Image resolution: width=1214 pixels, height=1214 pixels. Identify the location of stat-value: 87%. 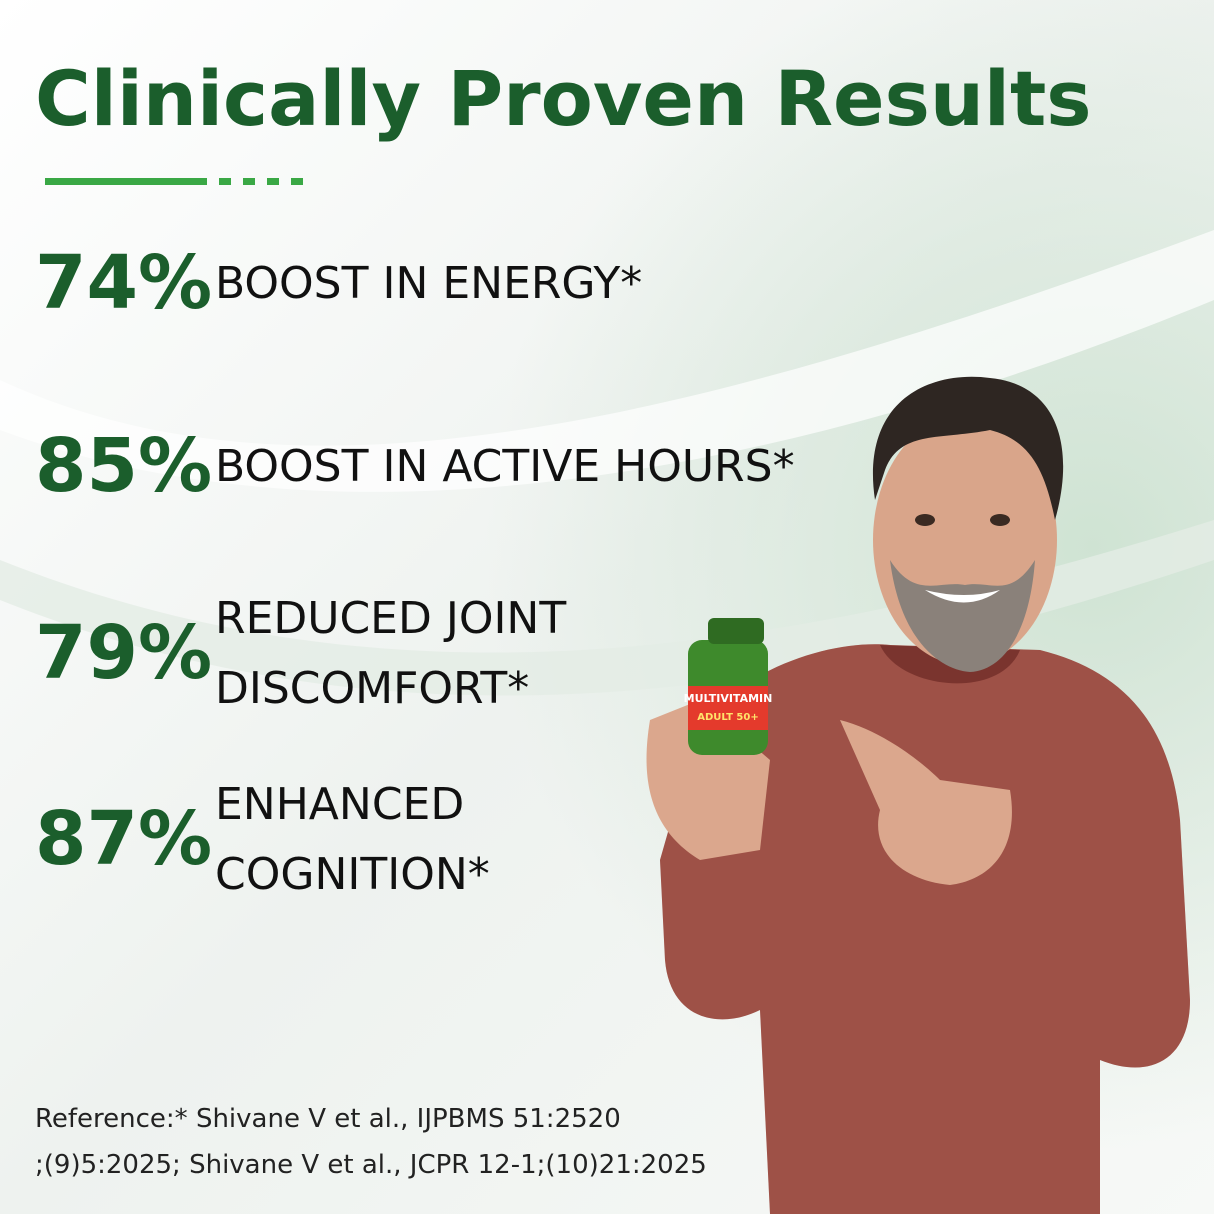
(123, 839).